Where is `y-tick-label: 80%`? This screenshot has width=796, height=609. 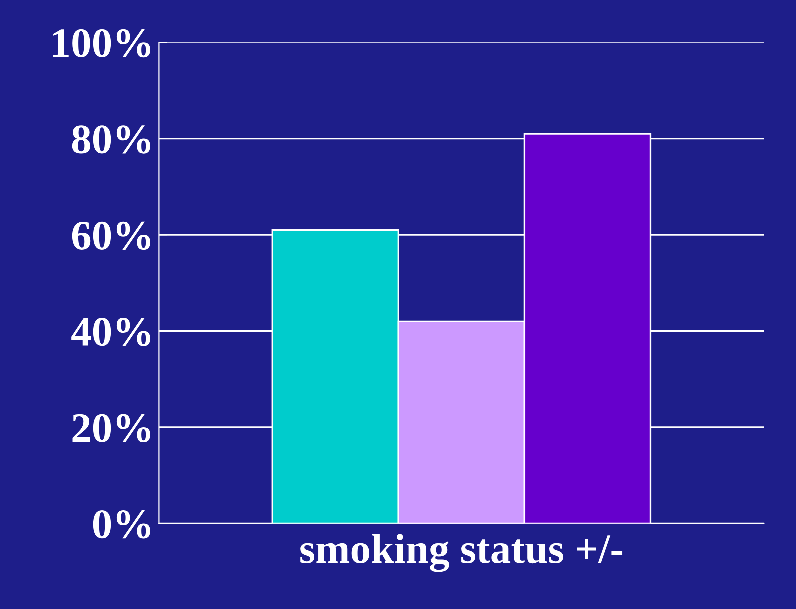 y-tick-label: 80% is located at coordinates (111, 140).